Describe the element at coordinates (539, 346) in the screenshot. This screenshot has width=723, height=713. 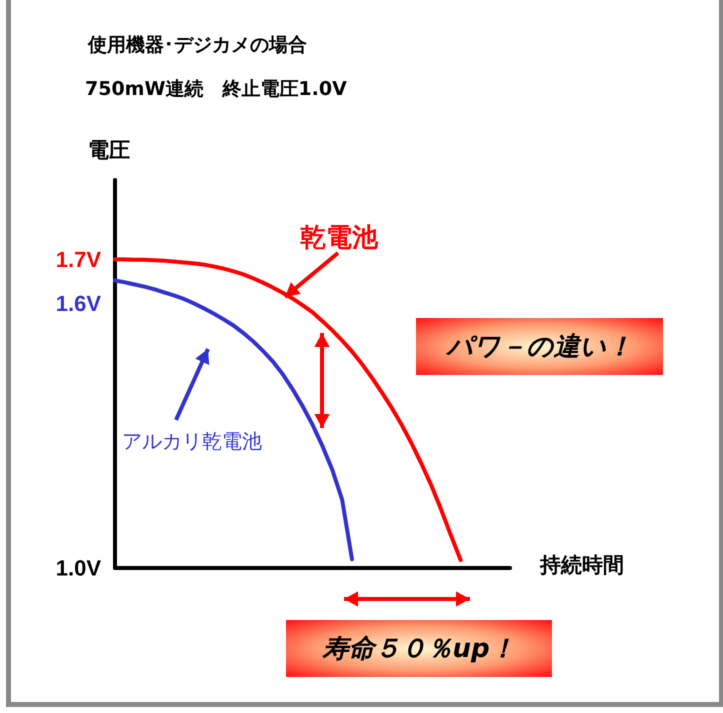
I see `annotation: パワ－の違い！` at that location.